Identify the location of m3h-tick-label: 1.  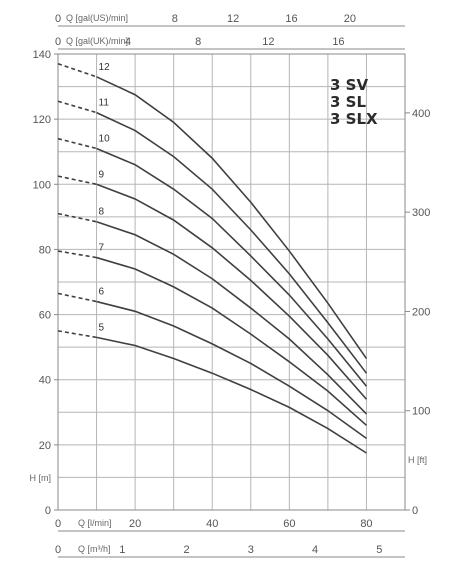
(122, 550).